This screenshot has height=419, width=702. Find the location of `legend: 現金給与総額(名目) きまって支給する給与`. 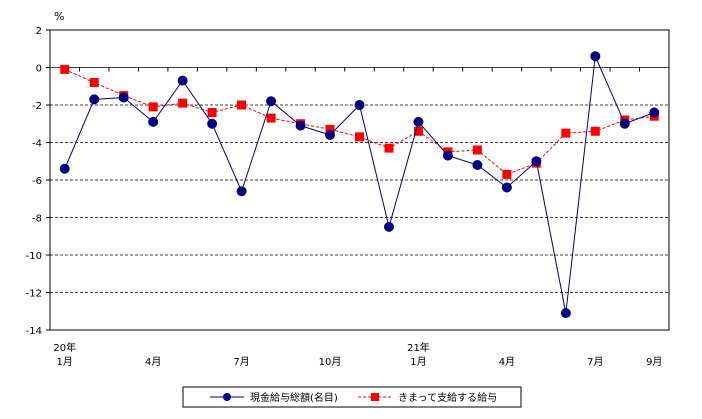

legend: 現金給与総額(名目) きまって支給する給与 is located at coordinates (352, 397).